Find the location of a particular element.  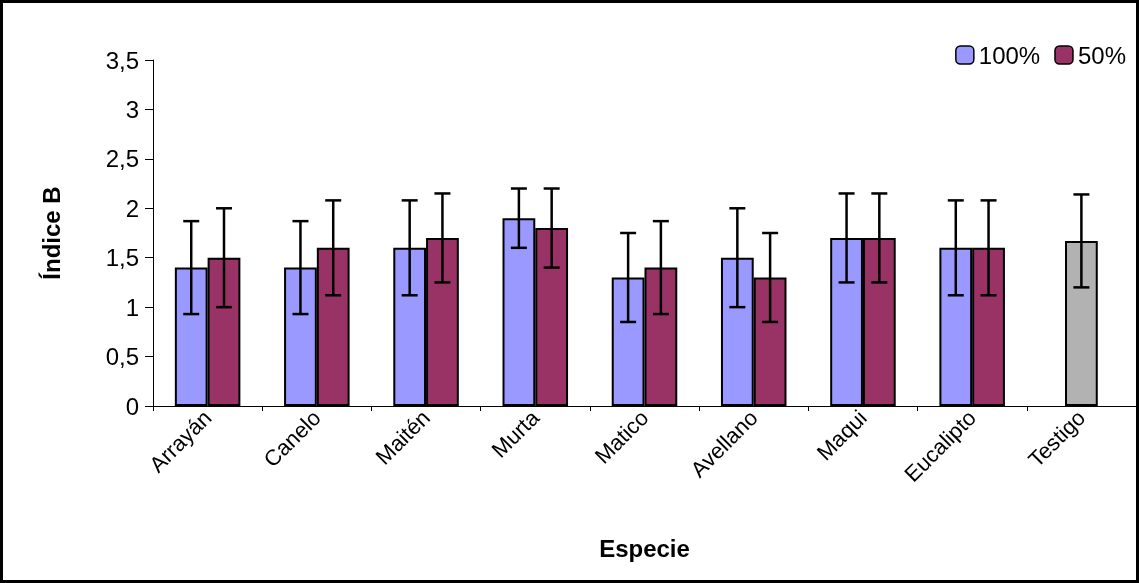

y-axis-title: Índice B is located at coordinates (51, 233).